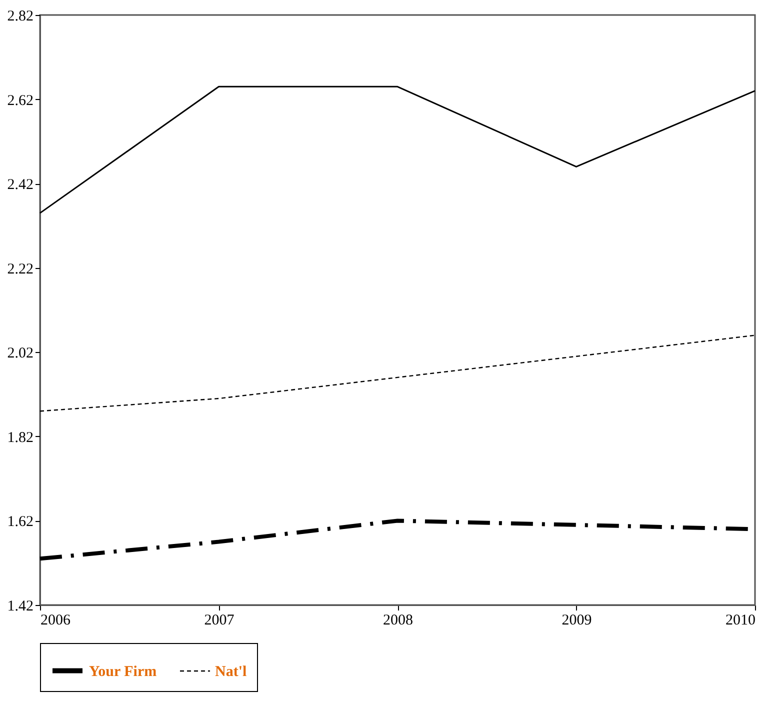 Image resolution: width=782 pixels, height=720 pixels. I want to click on x-tick-label: 2006, so click(55, 620).